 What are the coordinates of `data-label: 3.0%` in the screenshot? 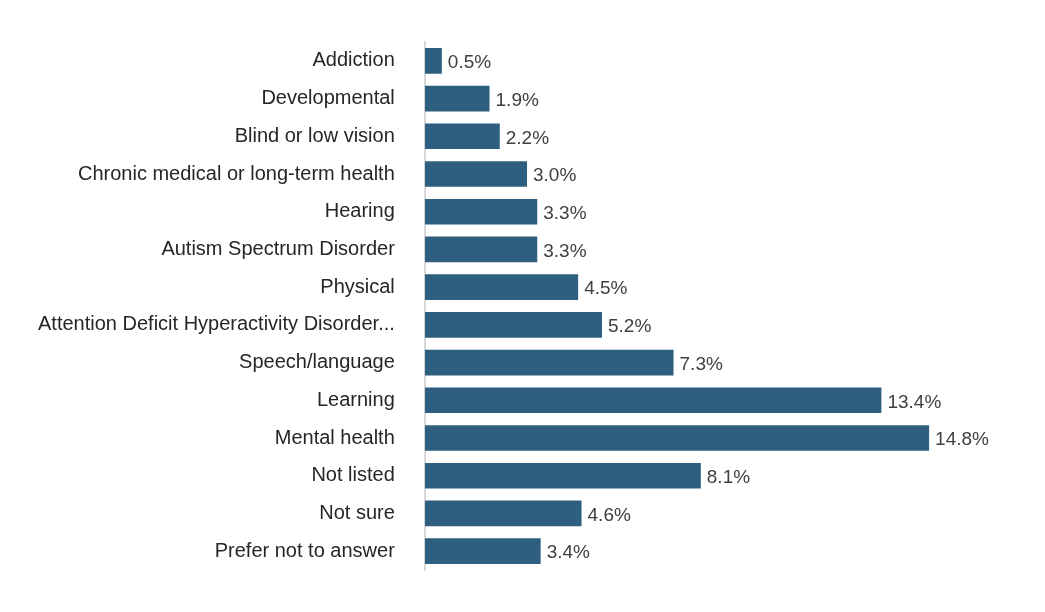 It's located at (555, 175).